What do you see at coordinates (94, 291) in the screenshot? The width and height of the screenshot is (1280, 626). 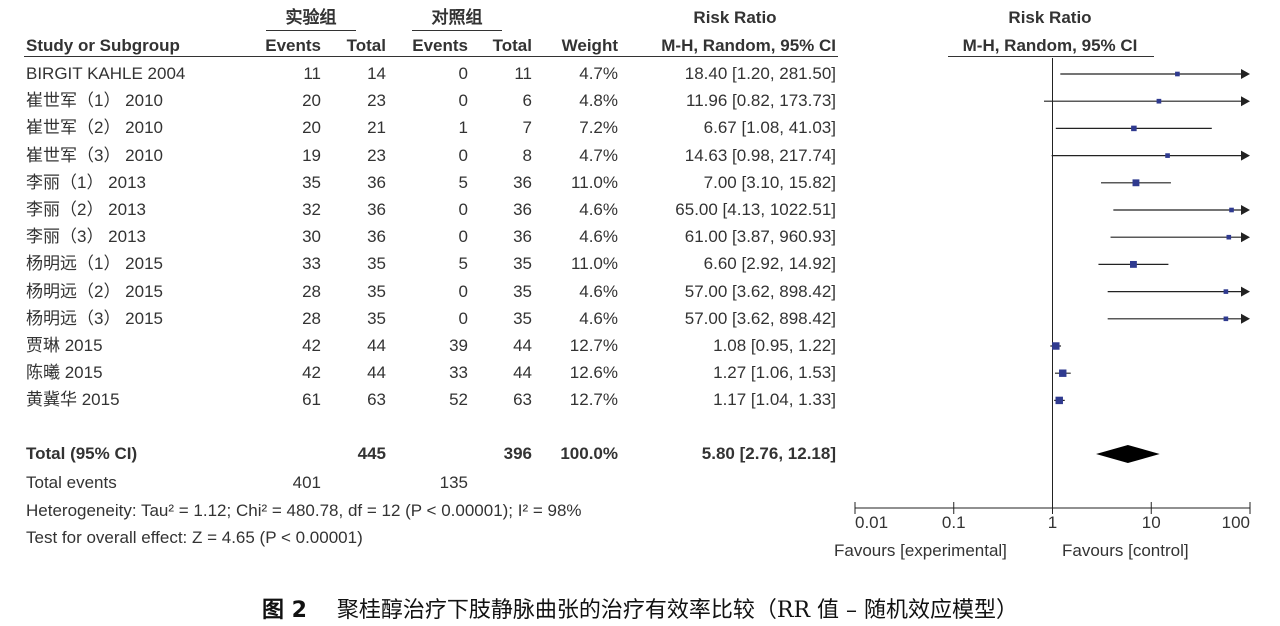 I see `study-name: 杨明远（2） 2015` at bounding box center [94, 291].